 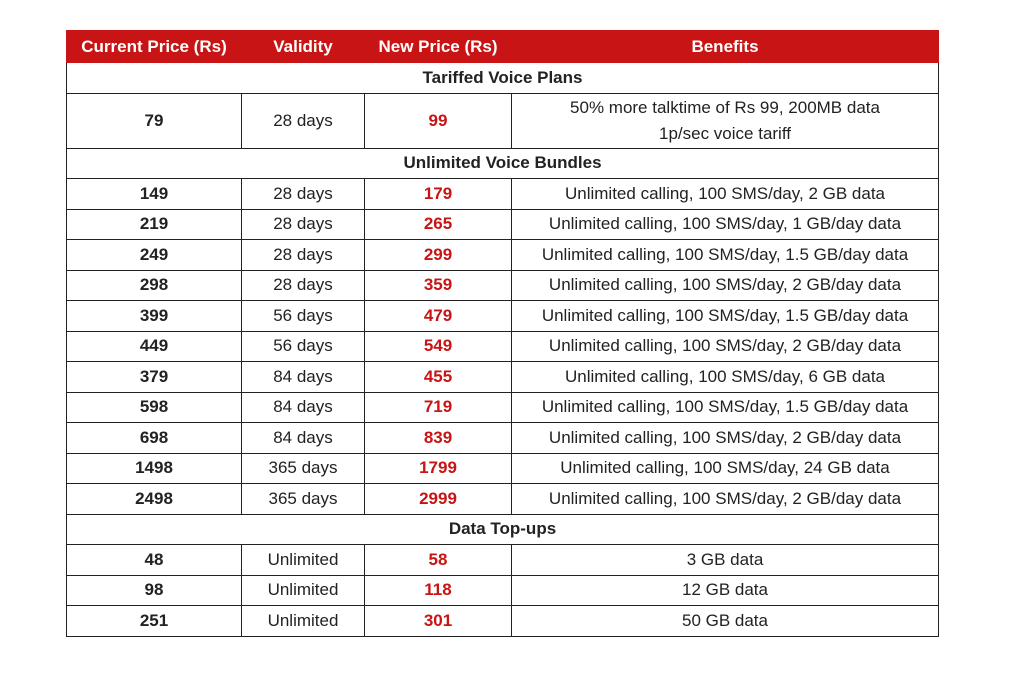 I want to click on new-price-cell: 299, so click(x=438, y=255).